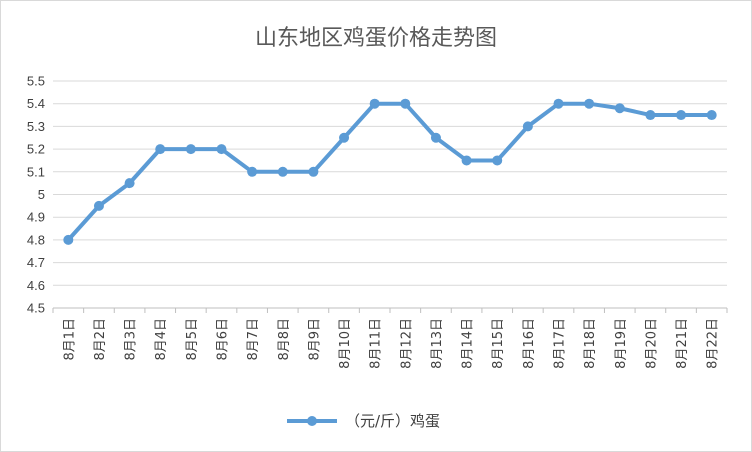 This screenshot has width=752, height=452. I want to click on y-tick-label: 4.7, so click(36, 262).